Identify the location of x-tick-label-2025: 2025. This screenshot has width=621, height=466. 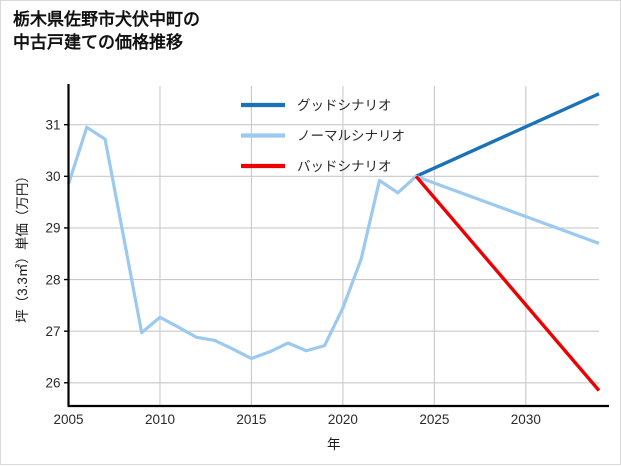
(434, 419).